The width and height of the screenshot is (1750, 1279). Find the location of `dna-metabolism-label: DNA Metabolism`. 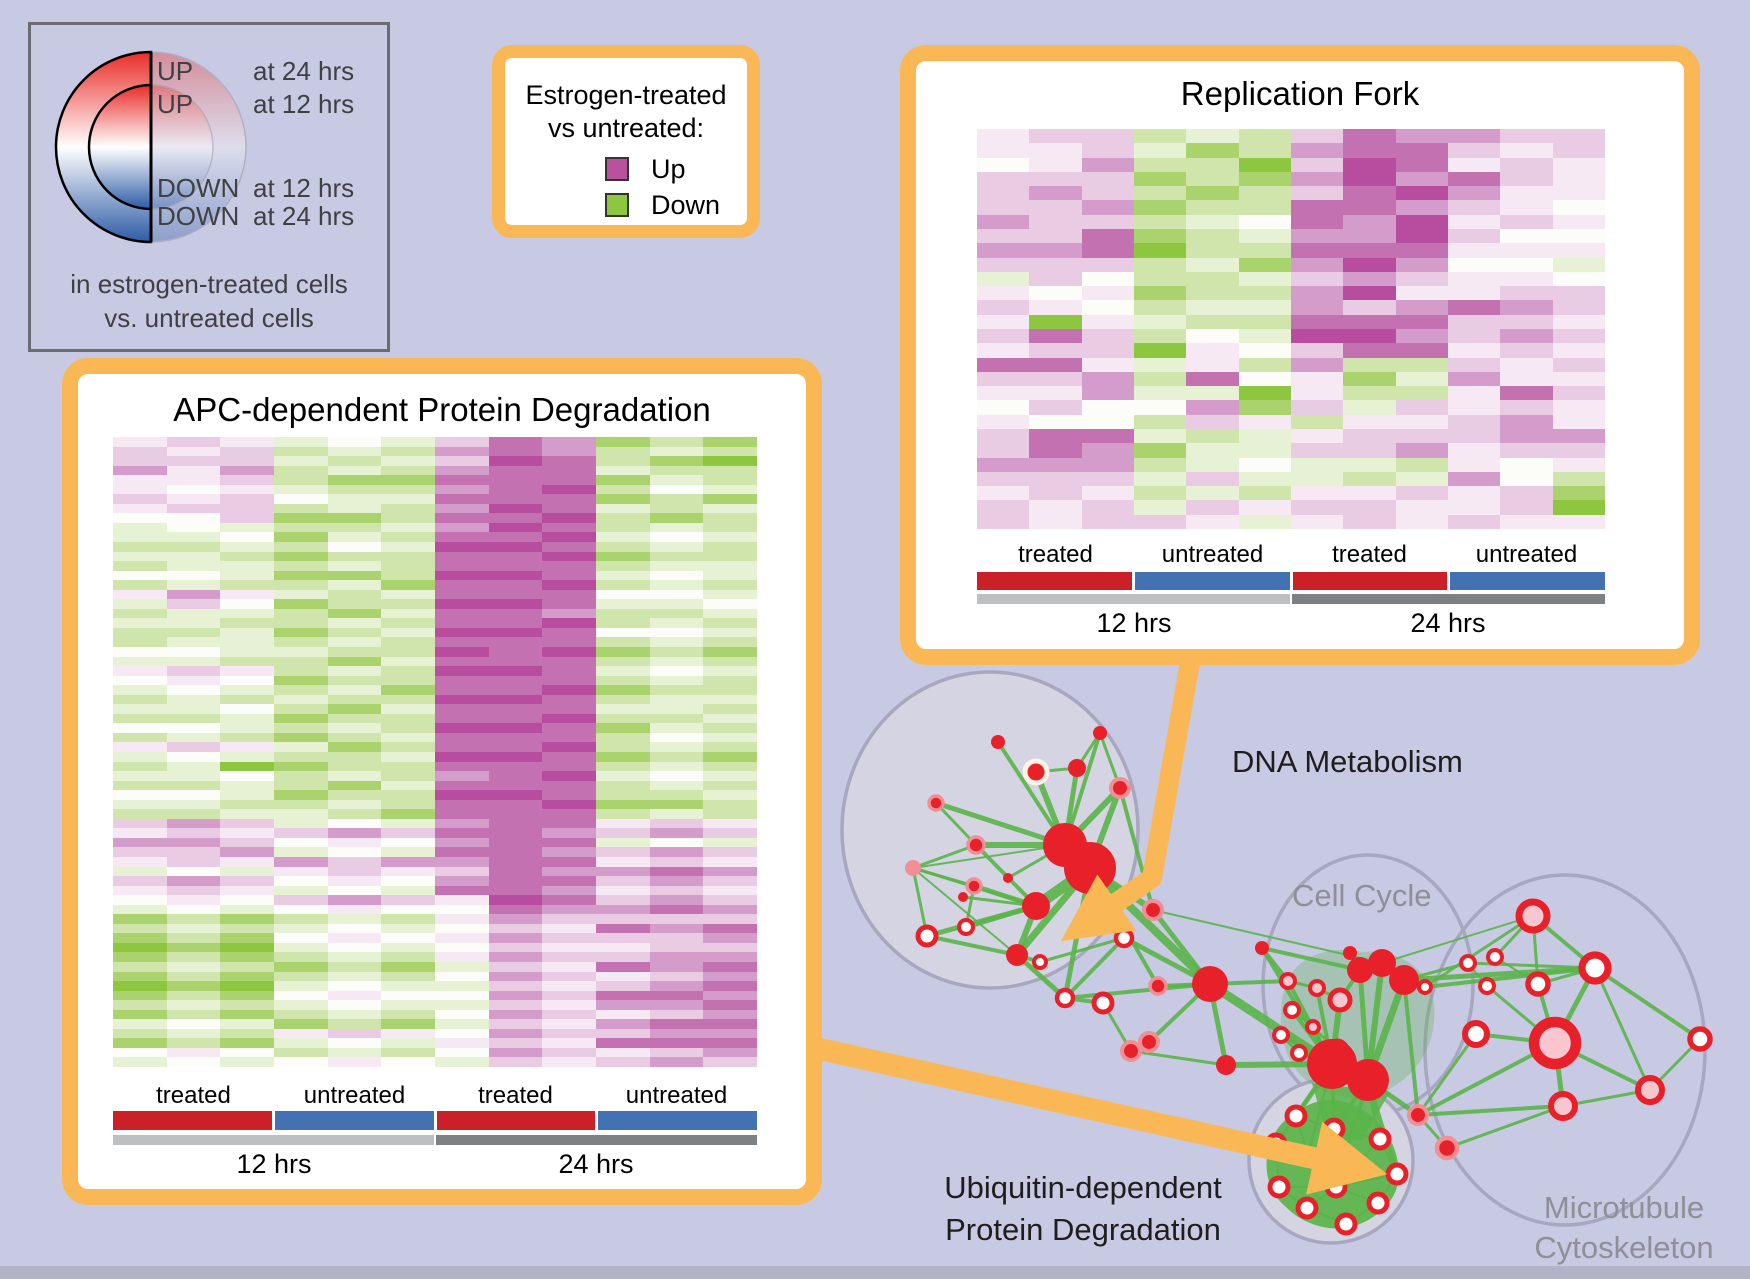

dna-metabolism-label: DNA Metabolism is located at coordinates (1347, 761).